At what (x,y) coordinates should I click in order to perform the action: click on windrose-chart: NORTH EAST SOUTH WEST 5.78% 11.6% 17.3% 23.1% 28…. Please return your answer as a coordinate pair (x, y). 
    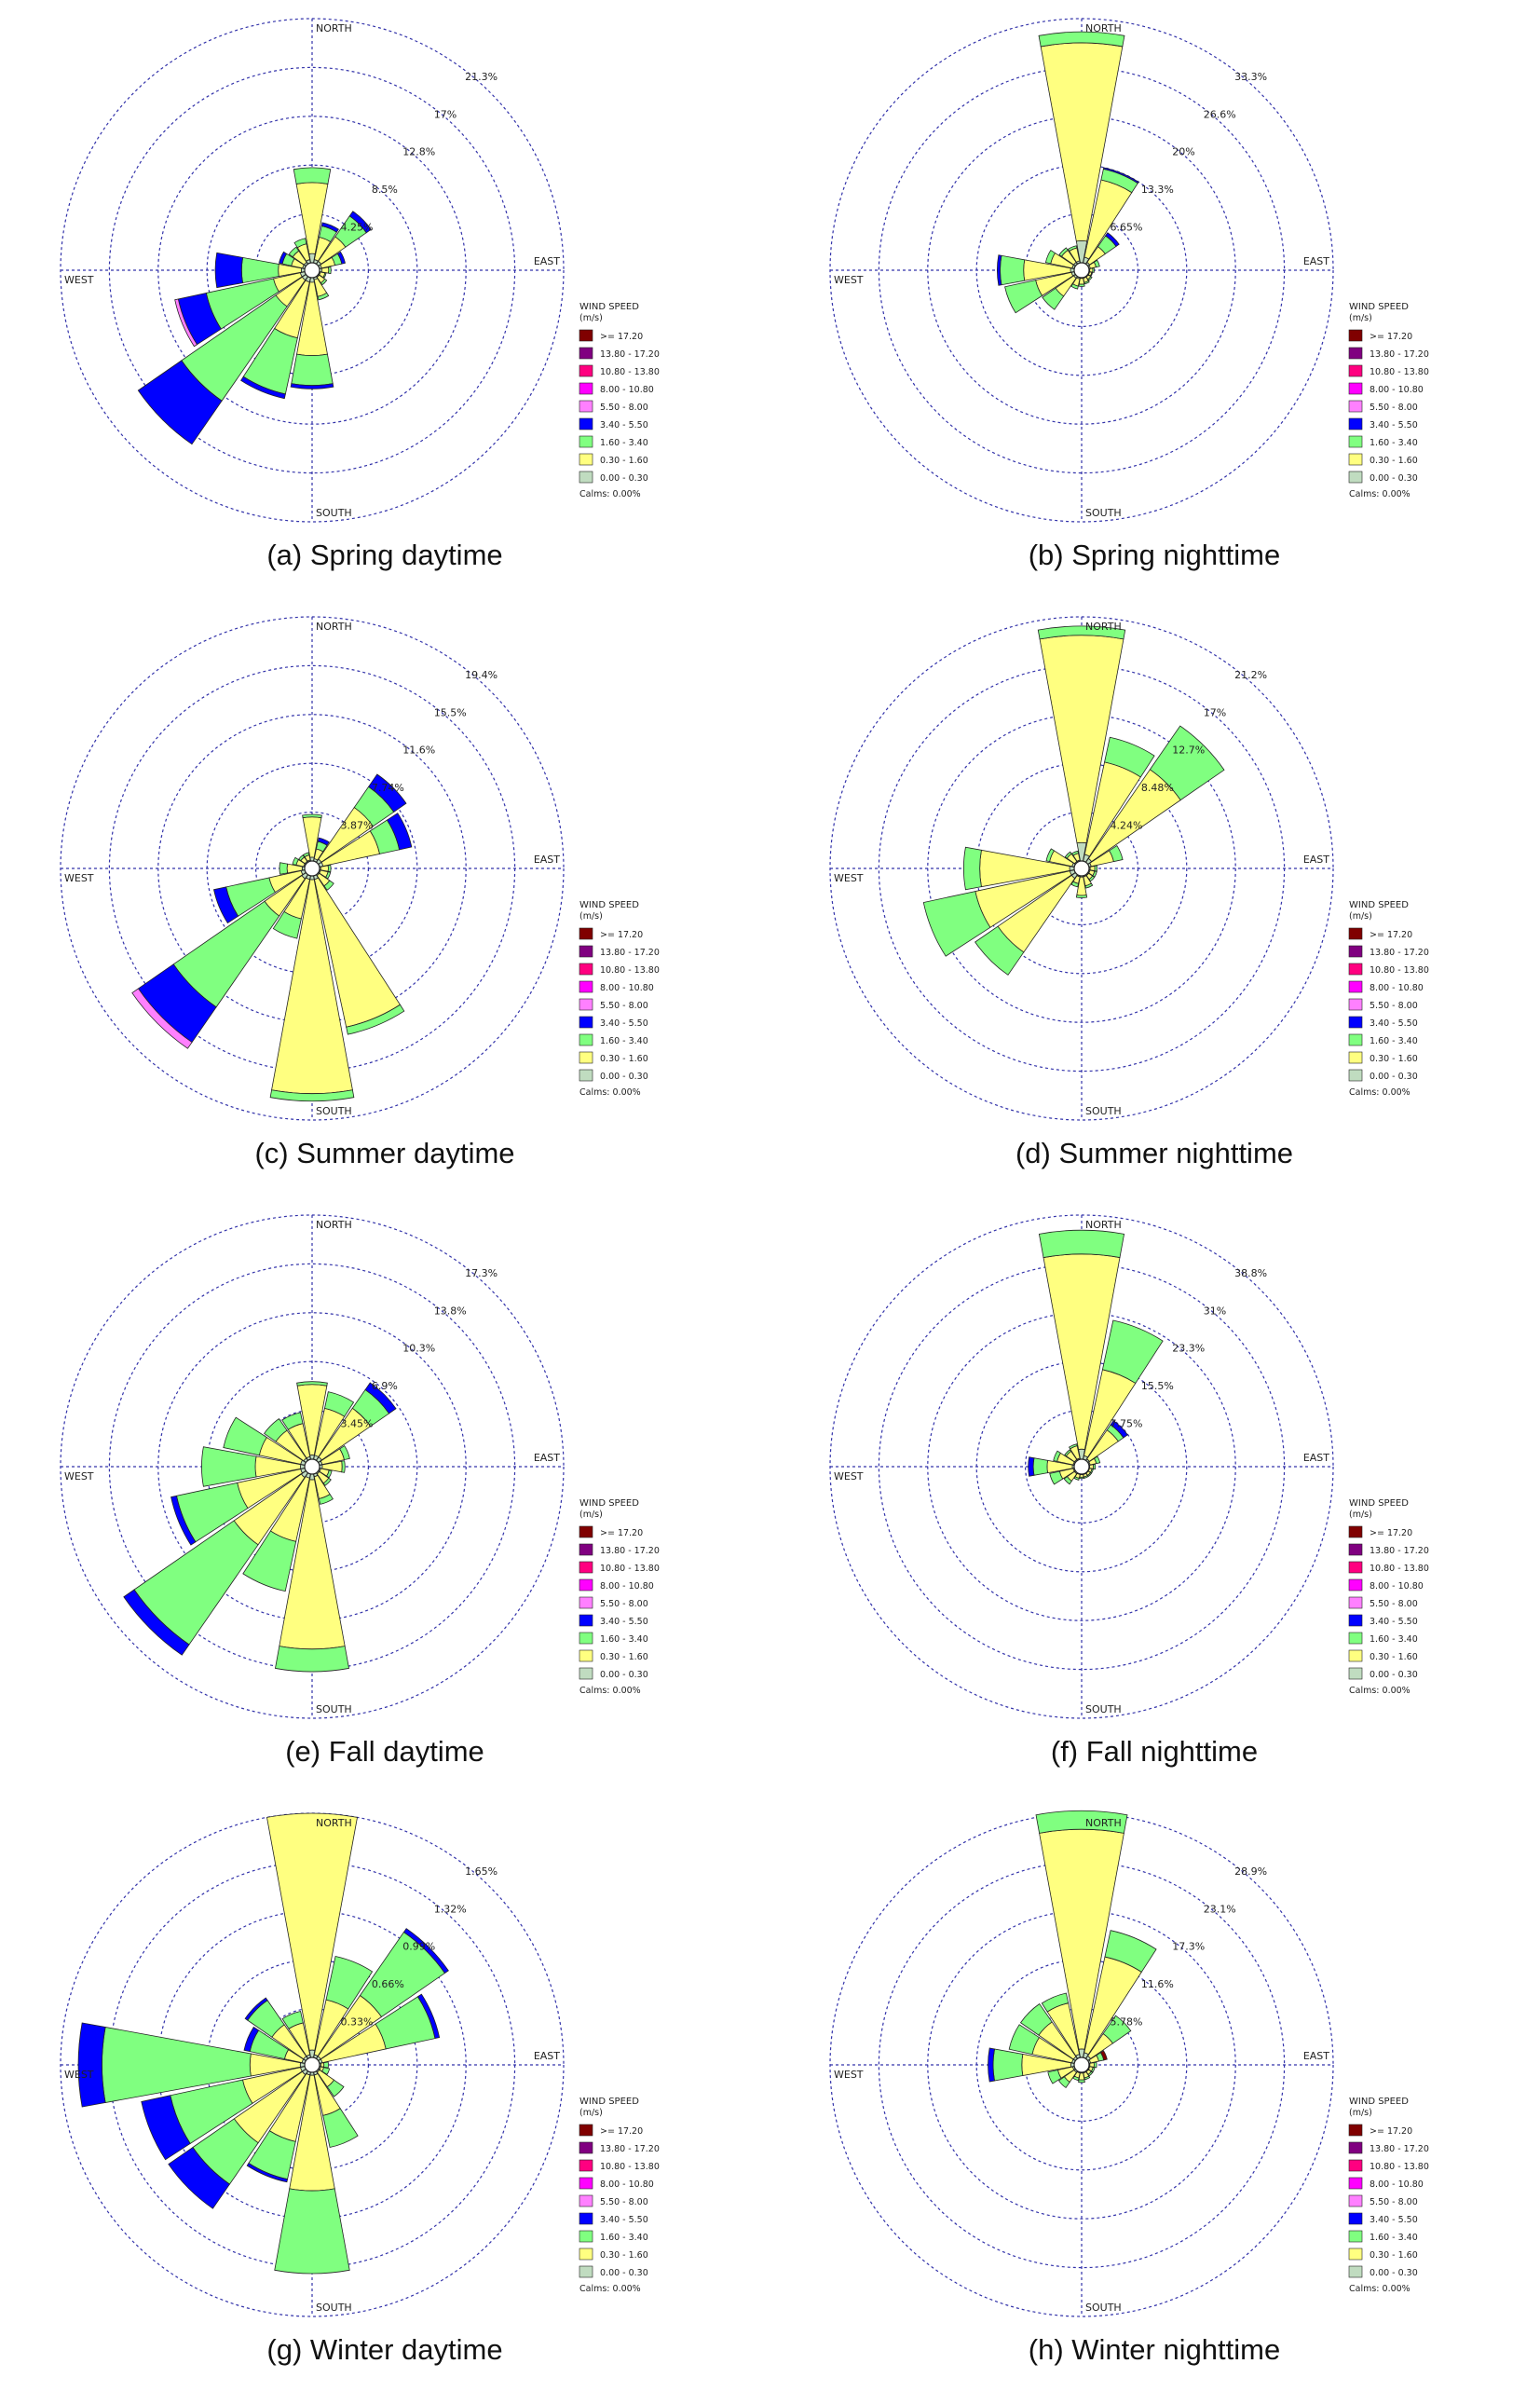
    Looking at the image, I should click on (1129, 2063).